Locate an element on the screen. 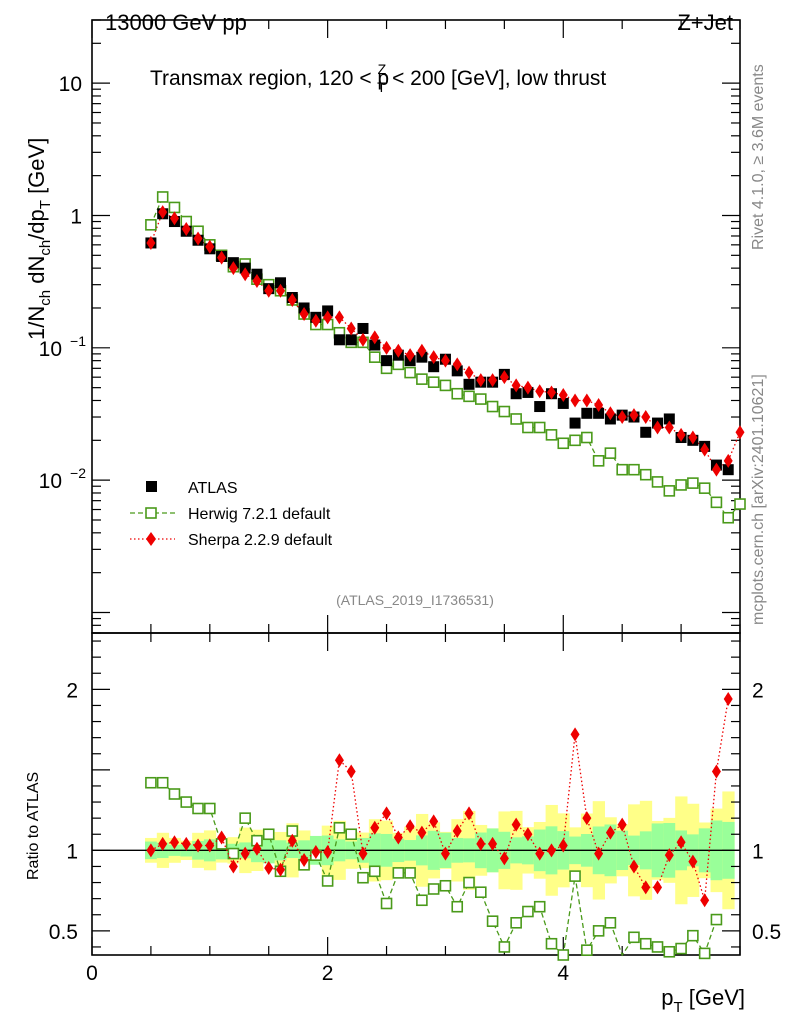  xlabel-text: p is located at coordinates (667, 997).